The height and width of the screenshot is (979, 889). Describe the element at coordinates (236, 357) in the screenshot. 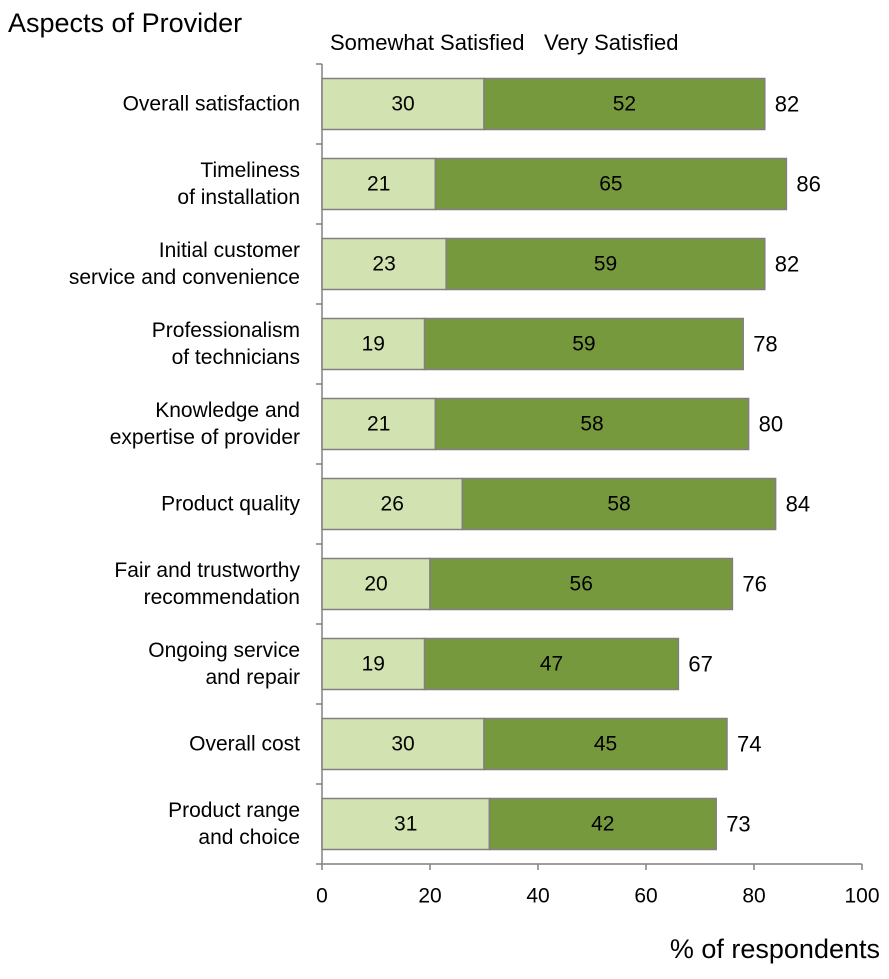

I see `y-category-label: of technicians` at that location.